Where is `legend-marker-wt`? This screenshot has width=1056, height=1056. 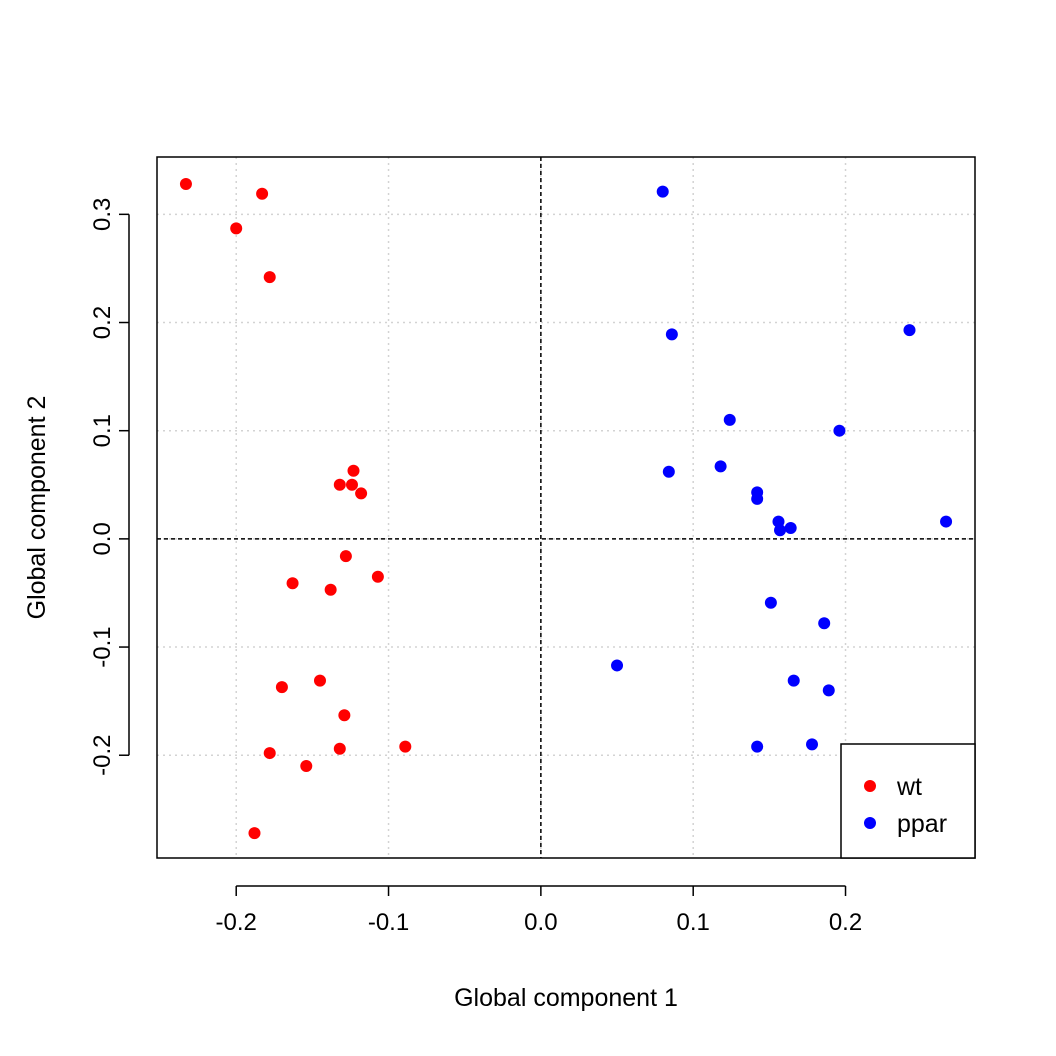
legend-marker-wt is located at coordinates (870, 786).